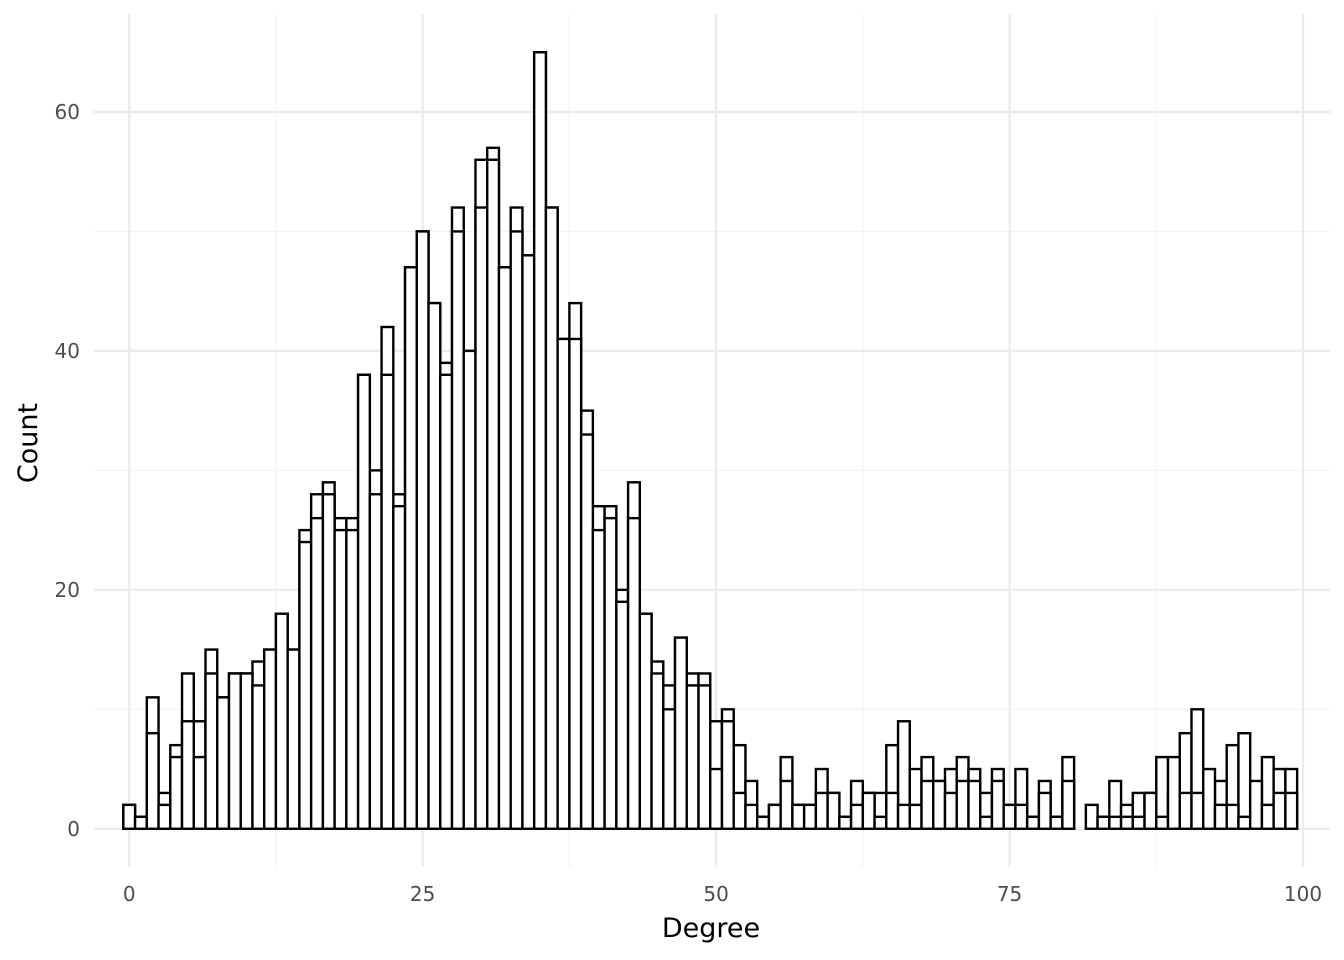 Image resolution: width=1344 pixels, height=960 pixels. What do you see at coordinates (1303, 894) in the screenshot?
I see `x-tick-label: 100` at bounding box center [1303, 894].